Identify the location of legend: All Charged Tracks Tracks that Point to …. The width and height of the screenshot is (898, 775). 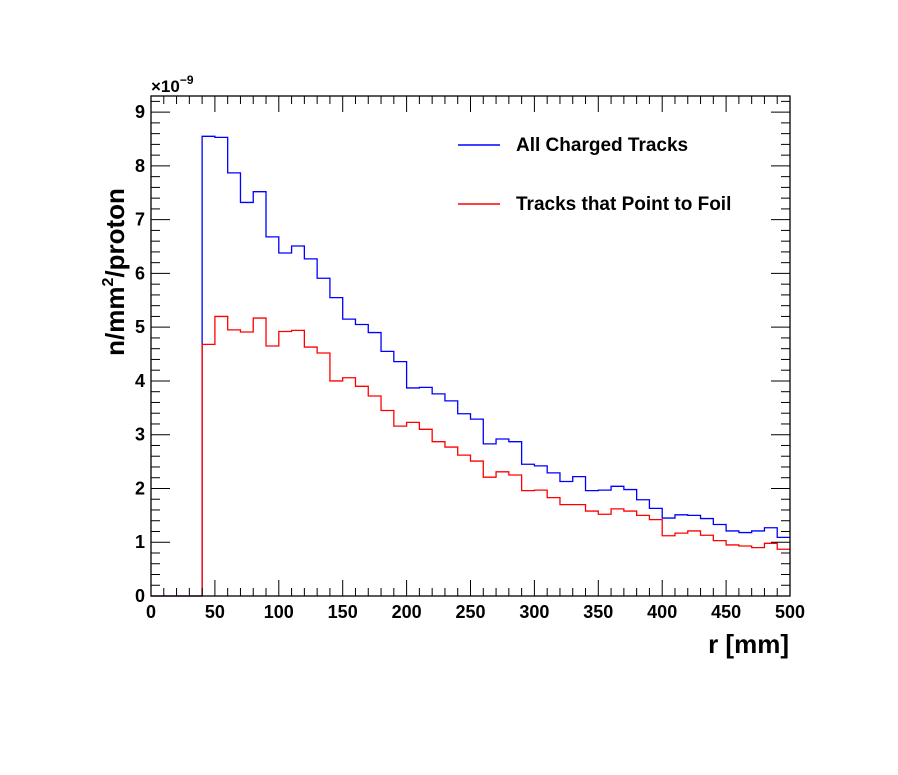
(594, 175).